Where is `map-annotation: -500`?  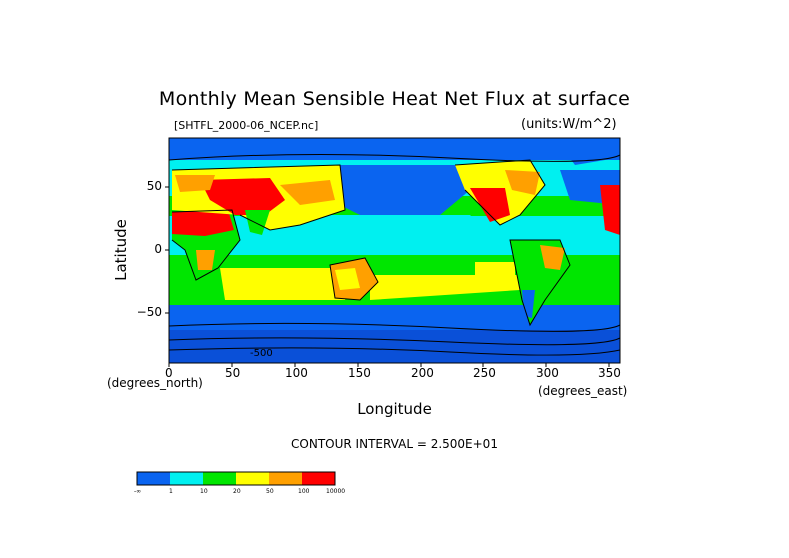
map-annotation: -500 is located at coordinates (261, 353).